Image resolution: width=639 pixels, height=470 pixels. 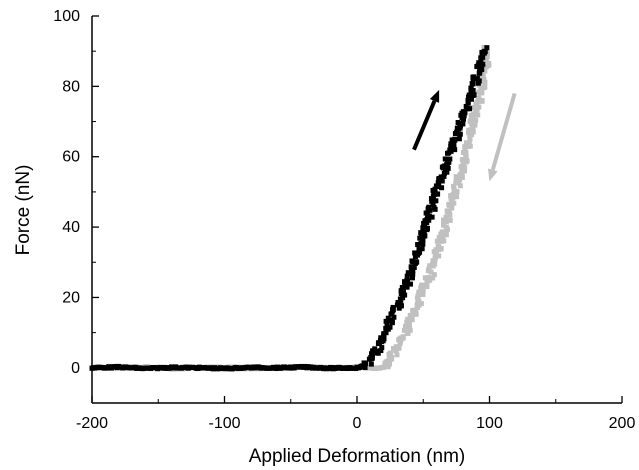 What do you see at coordinates (424, 125) in the screenshot?
I see `arrow-loading-shaft` at bounding box center [424, 125].